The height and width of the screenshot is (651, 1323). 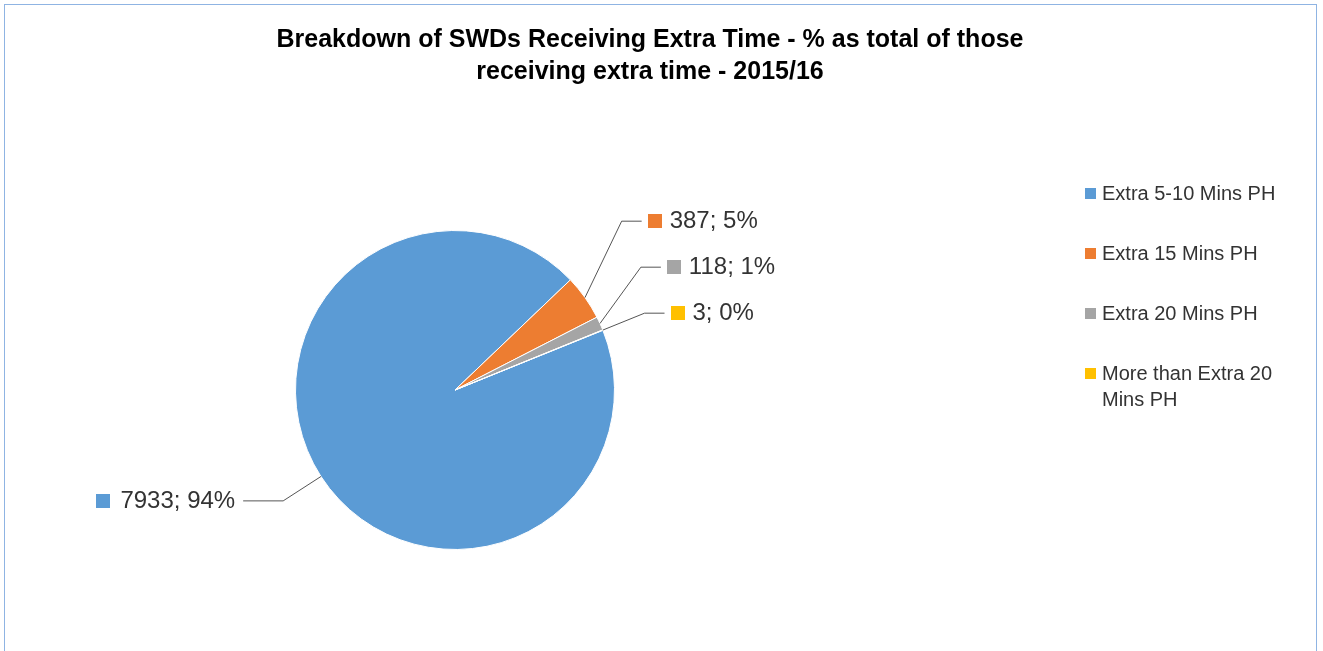 I want to click on data-label: 118; 1%, so click(x=732, y=265).